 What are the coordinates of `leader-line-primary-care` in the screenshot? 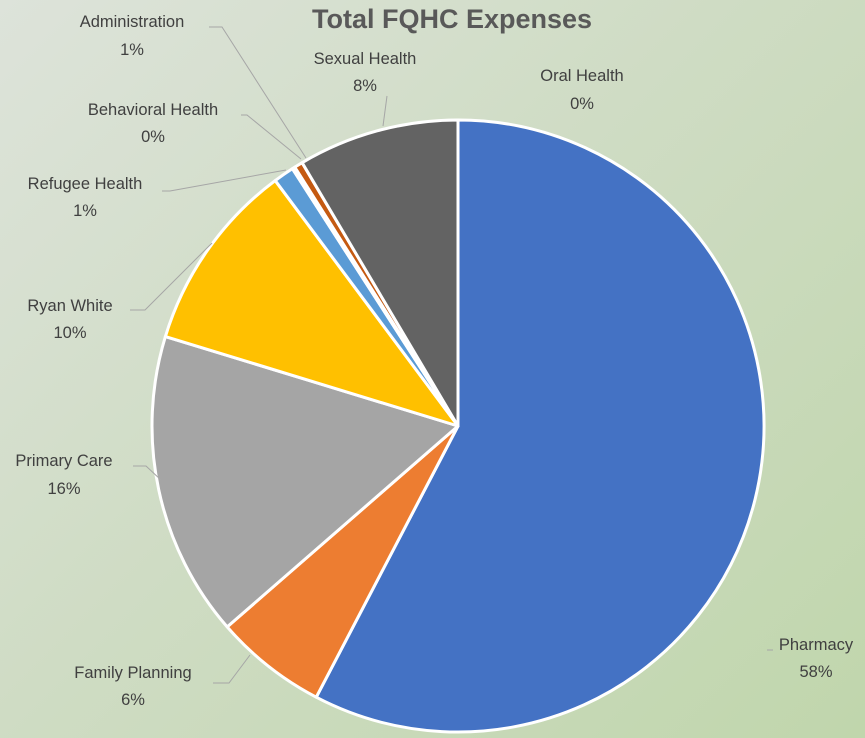 It's located at (147, 473).